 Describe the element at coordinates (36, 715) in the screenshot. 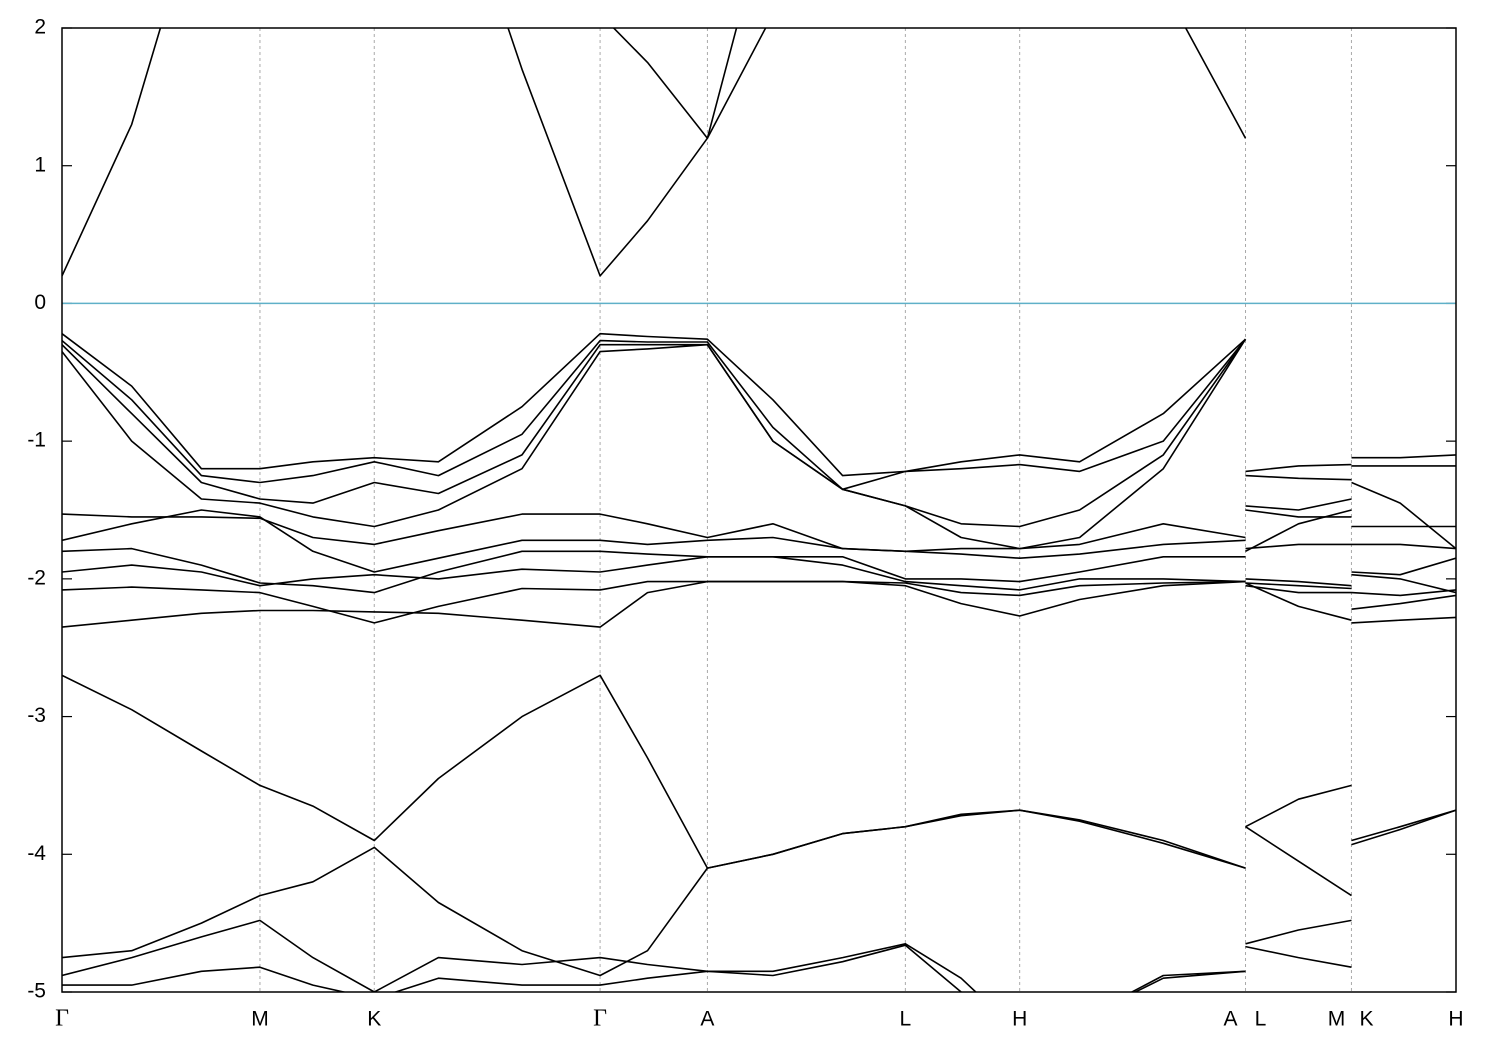

I see `y-tick-label: -3` at that location.